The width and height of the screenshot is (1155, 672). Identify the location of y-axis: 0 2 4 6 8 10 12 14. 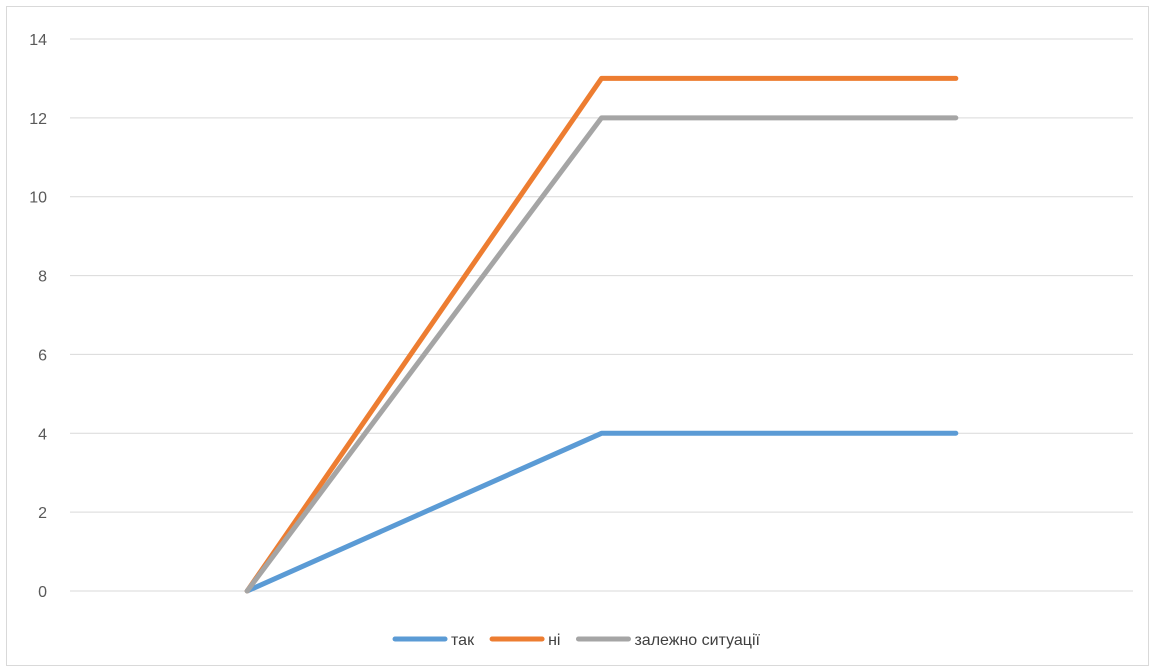
(38, 316).